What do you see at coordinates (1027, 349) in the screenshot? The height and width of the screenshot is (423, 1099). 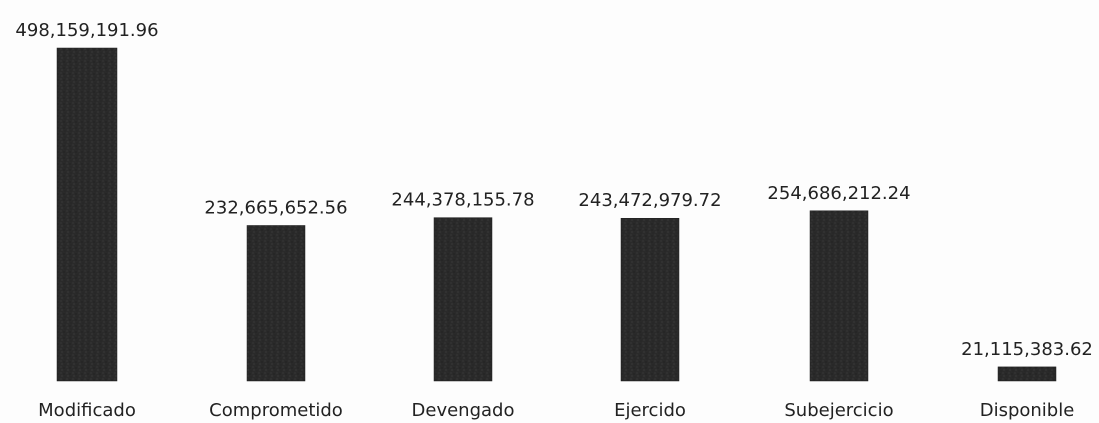 I see `data-label-disponible: 21,115,383.62` at bounding box center [1027, 349].